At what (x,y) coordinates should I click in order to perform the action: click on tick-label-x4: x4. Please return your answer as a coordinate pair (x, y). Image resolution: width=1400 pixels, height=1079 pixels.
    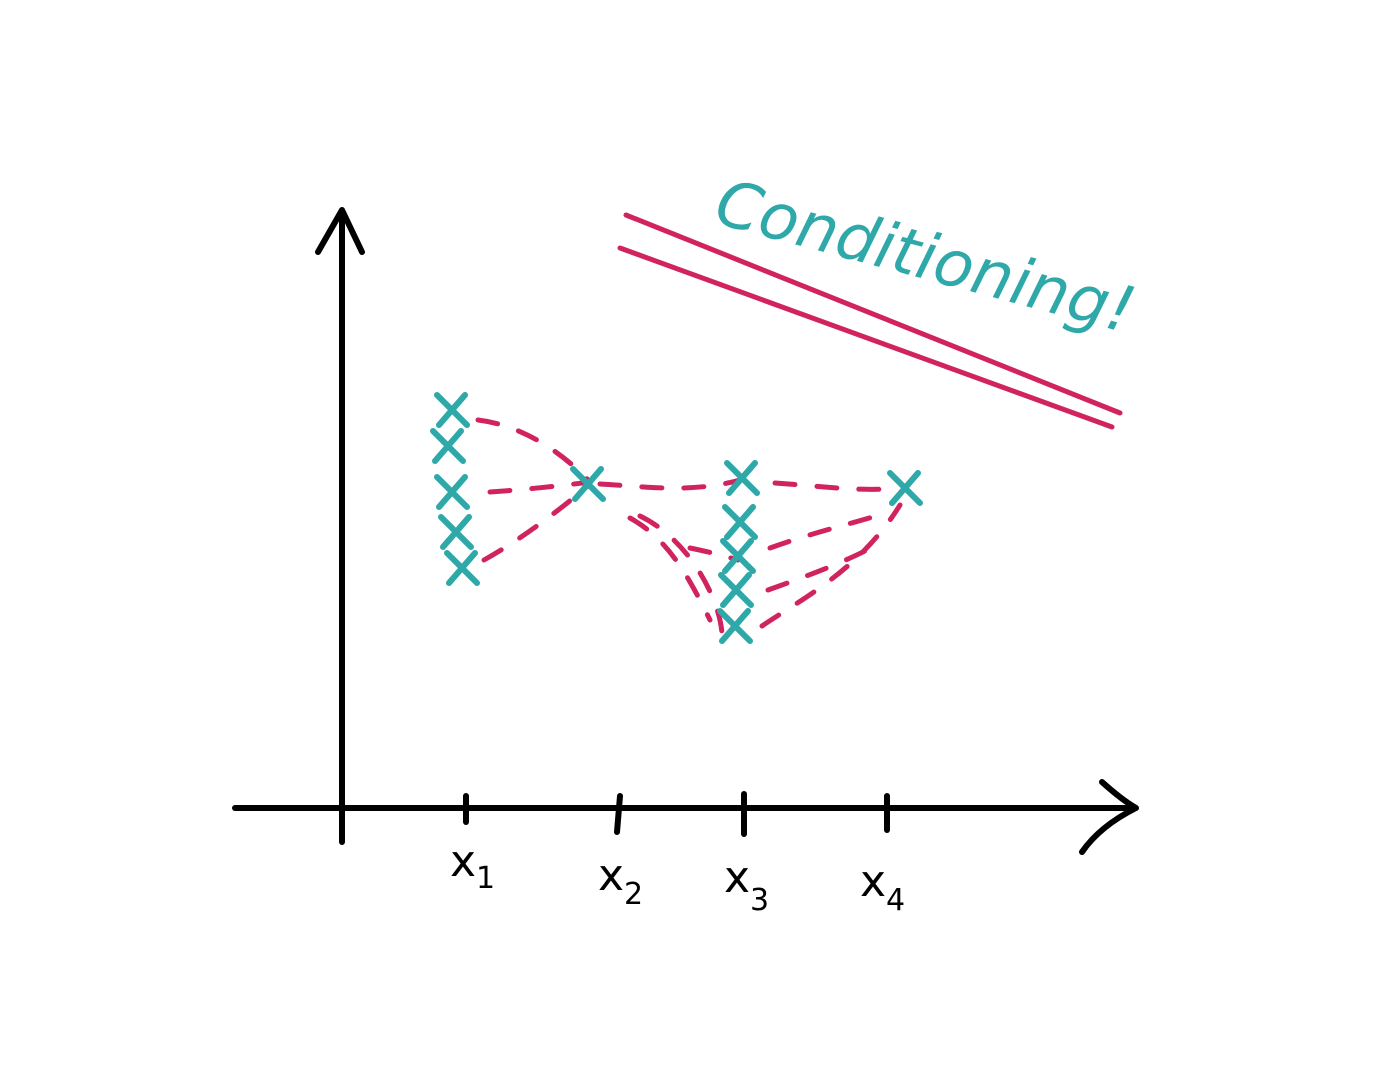
    Looking at the image, I should click on (882, 887).